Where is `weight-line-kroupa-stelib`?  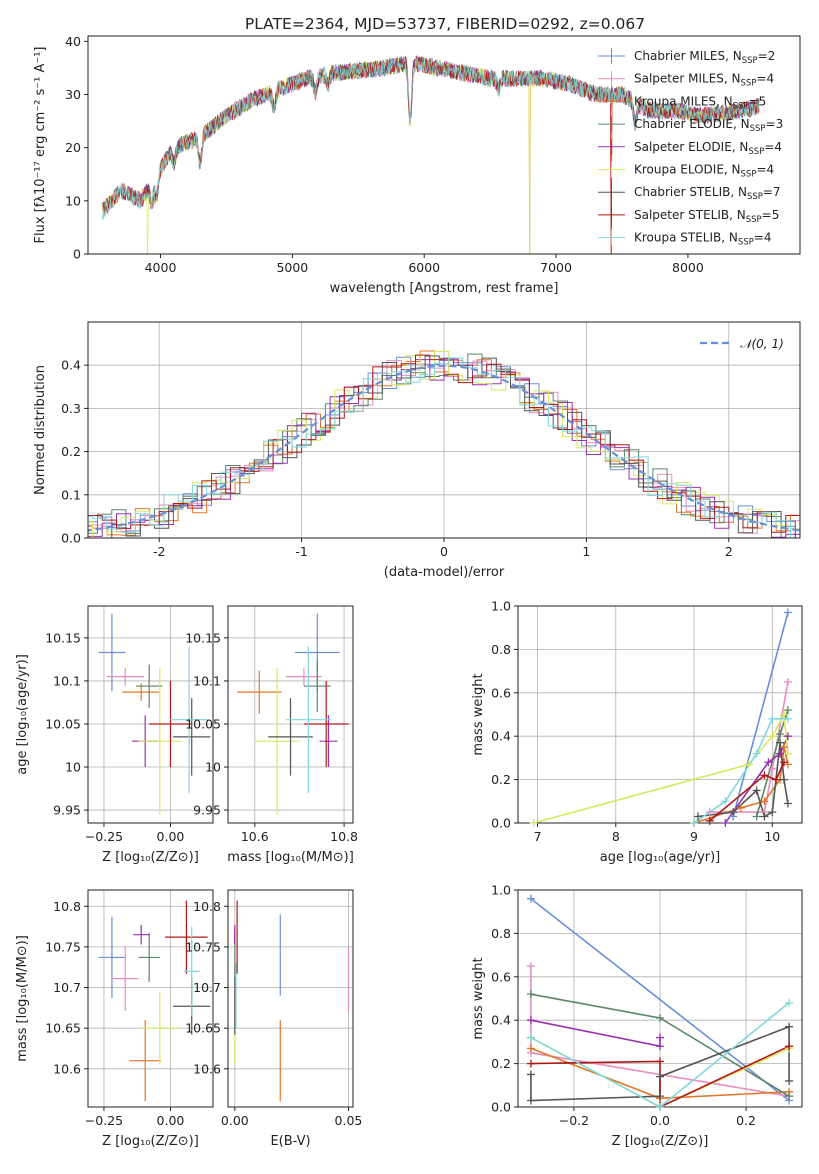
weight-line-kroupa-stelib is located at coordinates (660, 1054).